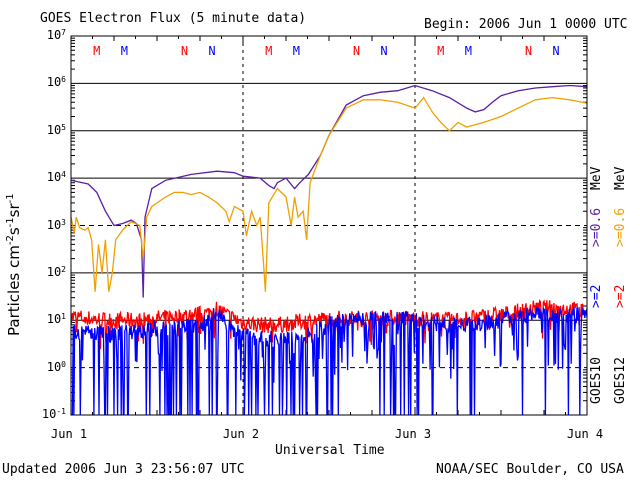 The height and width of the screenshot is (480, 640). What do you see at coordinates (596, 227) in the screenshot?
I see `legend-goes10-high-energy: >=0.6` at bounding box center [596, 227].